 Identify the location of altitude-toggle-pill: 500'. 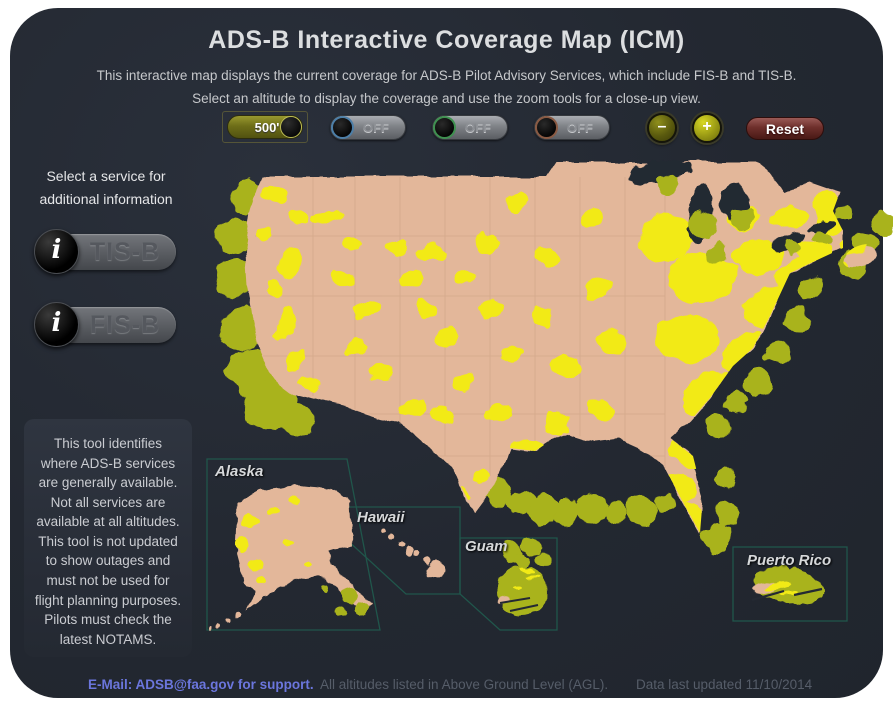
(265, 127).